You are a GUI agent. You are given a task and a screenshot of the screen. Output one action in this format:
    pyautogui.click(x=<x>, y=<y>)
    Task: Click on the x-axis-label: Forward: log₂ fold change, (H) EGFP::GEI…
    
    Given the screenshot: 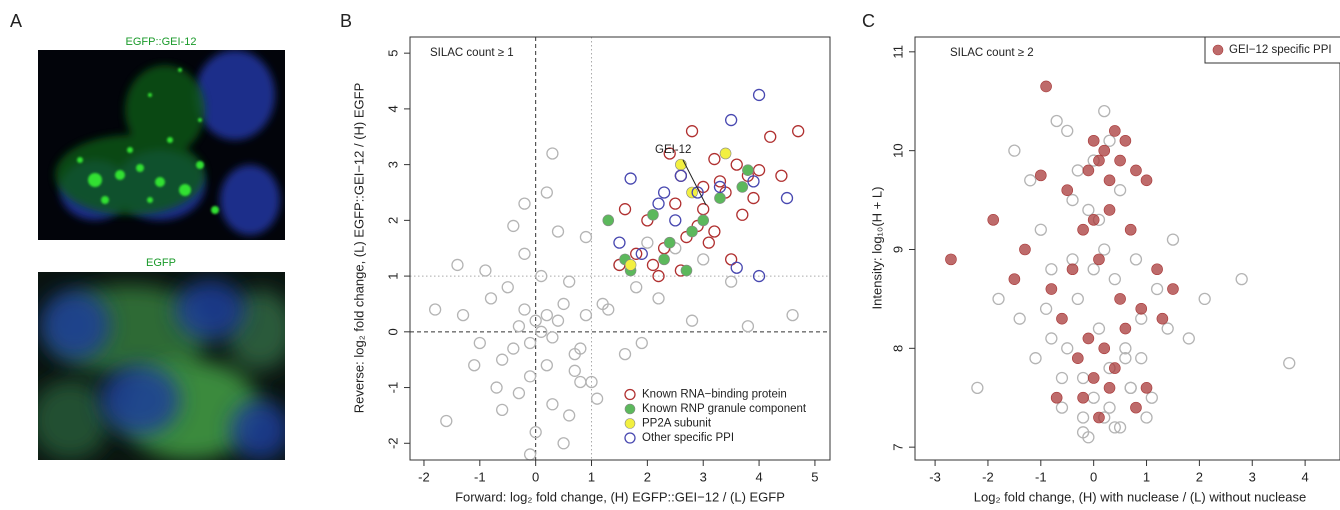 What is the action you would take?
    pyautogui.click(x=620, y=496)
    